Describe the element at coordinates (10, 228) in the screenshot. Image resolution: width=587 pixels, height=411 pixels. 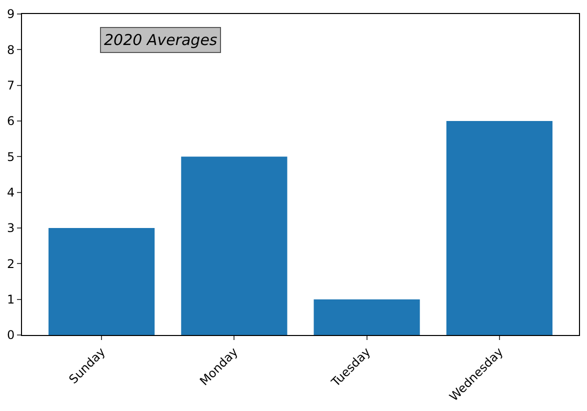
I see `y-tick-label: 3` at that location.